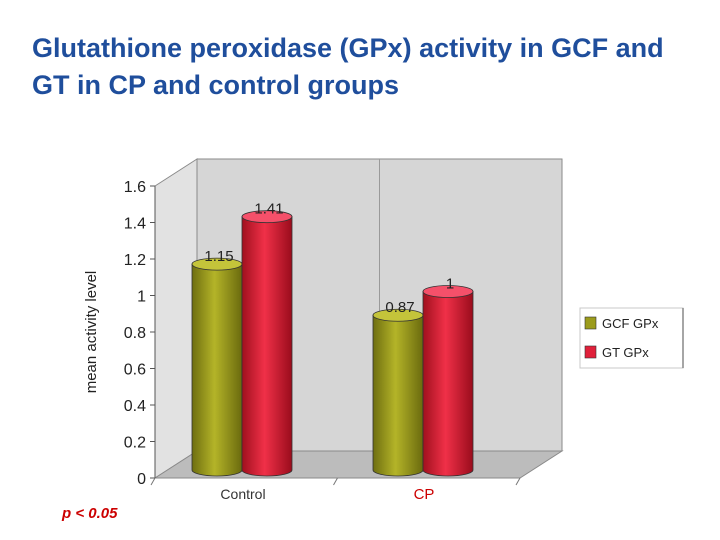 This screenshot has height=540, width=720. I want to click on data-label: 1.41, so click(268, 209).